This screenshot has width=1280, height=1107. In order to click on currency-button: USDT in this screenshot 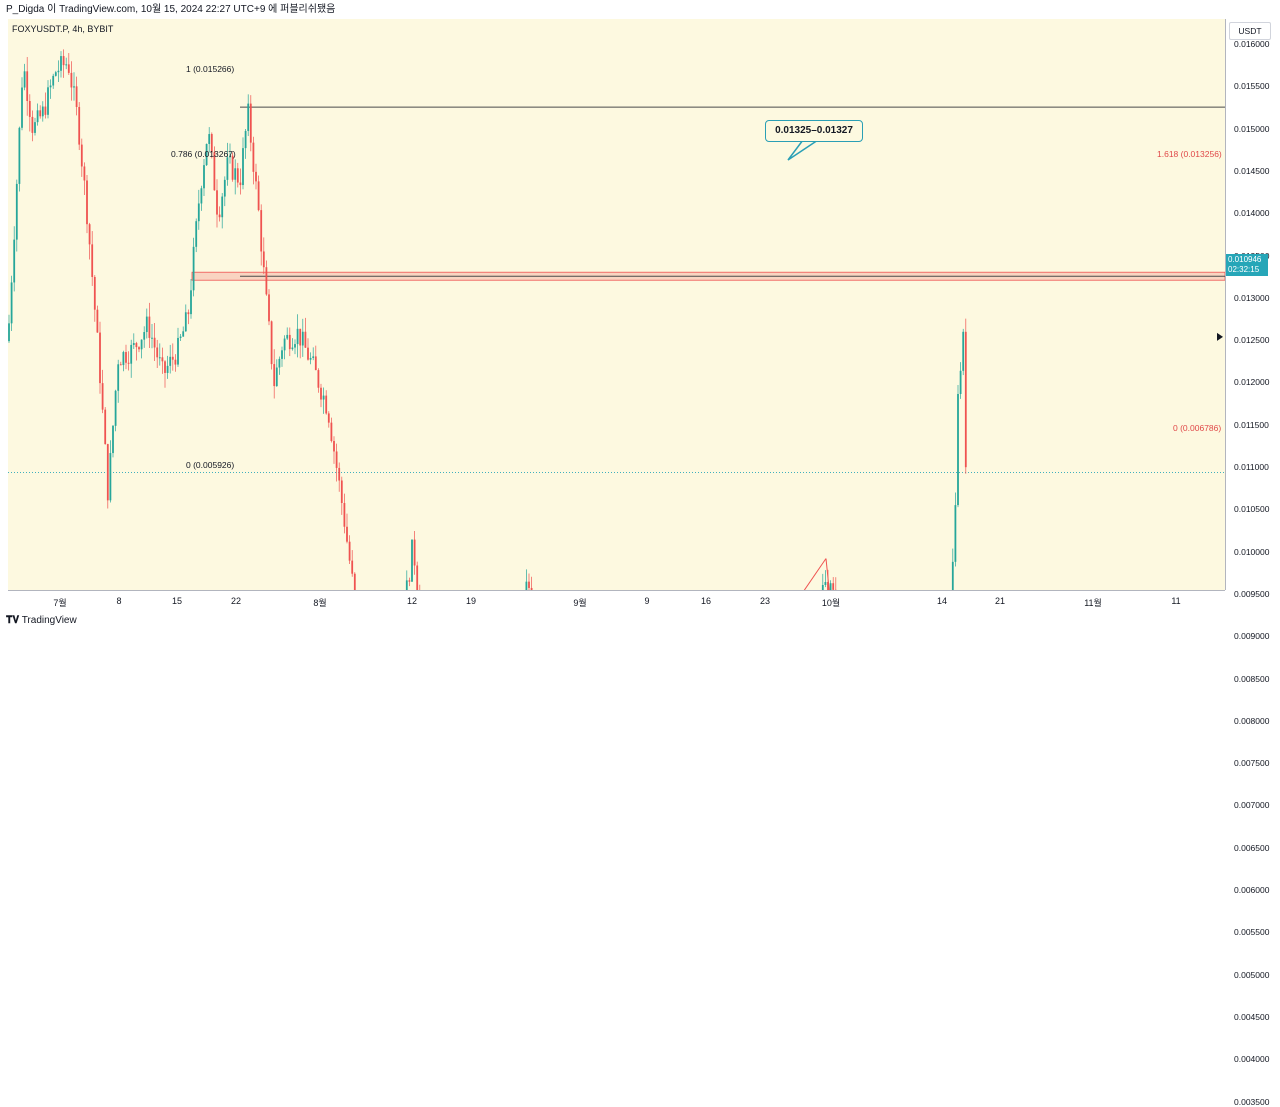, I will do `click(1250, 31)`.